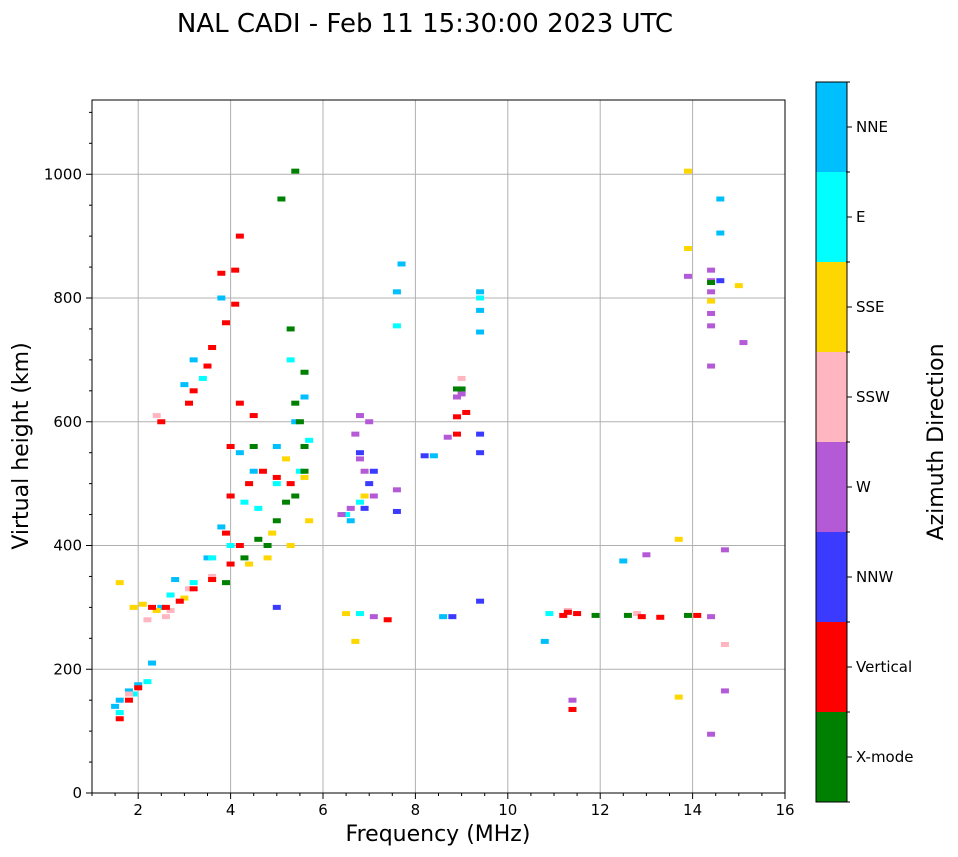  What do you see at coordinates (77, 793) in the screenshot?
I see `y-tick-label: 0` at bounding box center [77, 793].